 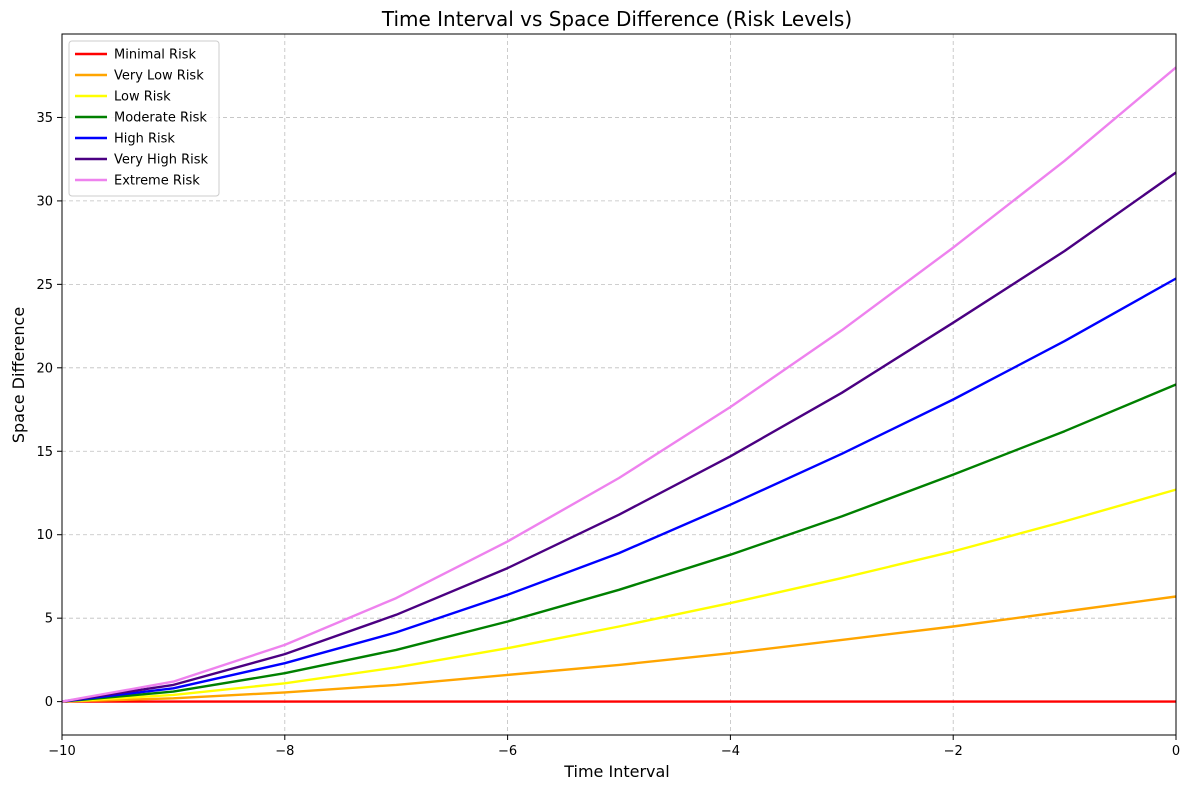 What do you see at coordinates (44, 118) in the screenshot?
I see `y-tick-label: 35` at bounding box center [44, 118].